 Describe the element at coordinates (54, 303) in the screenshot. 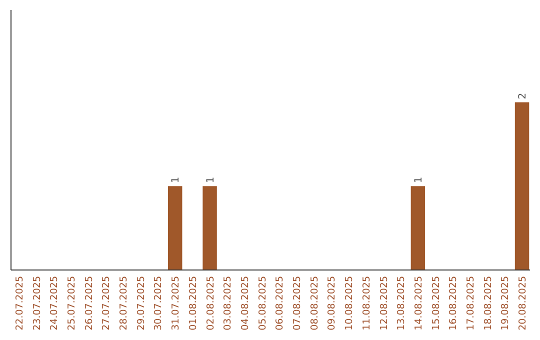

I see `x-tick-label: 24.07.2025` at that location.